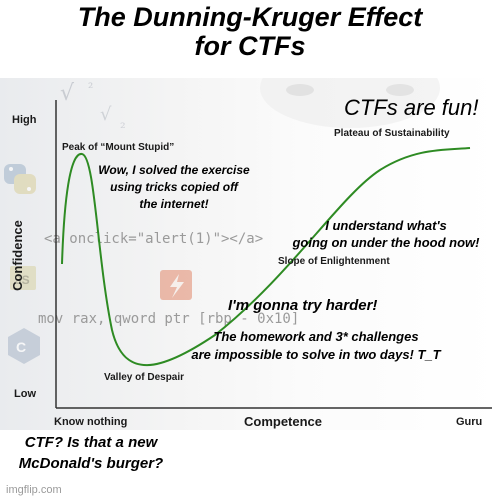  Describe the element at coordinates (250, 17) in the screenshot. I see `meme-title-line1: The Dunning-Kruger Effect` at that location.